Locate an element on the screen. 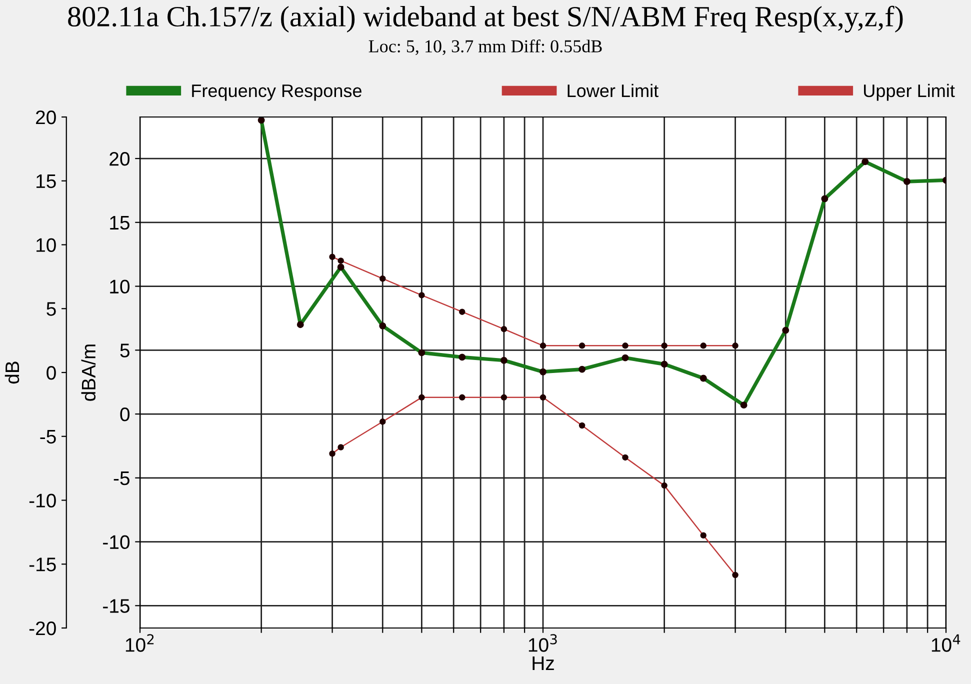 The image size is (971, 684). y-tick-label: -10 is located at coordinates (116, 542).